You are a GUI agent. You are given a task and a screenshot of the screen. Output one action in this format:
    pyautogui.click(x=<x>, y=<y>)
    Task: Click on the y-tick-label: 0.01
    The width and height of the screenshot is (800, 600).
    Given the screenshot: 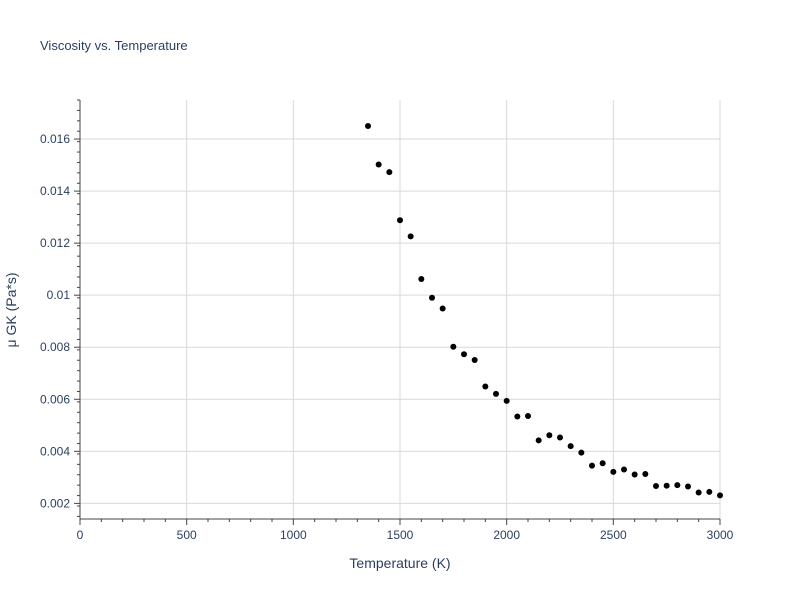 What is the action you would take?
    pyautogui.click(x=59, y=295)
    